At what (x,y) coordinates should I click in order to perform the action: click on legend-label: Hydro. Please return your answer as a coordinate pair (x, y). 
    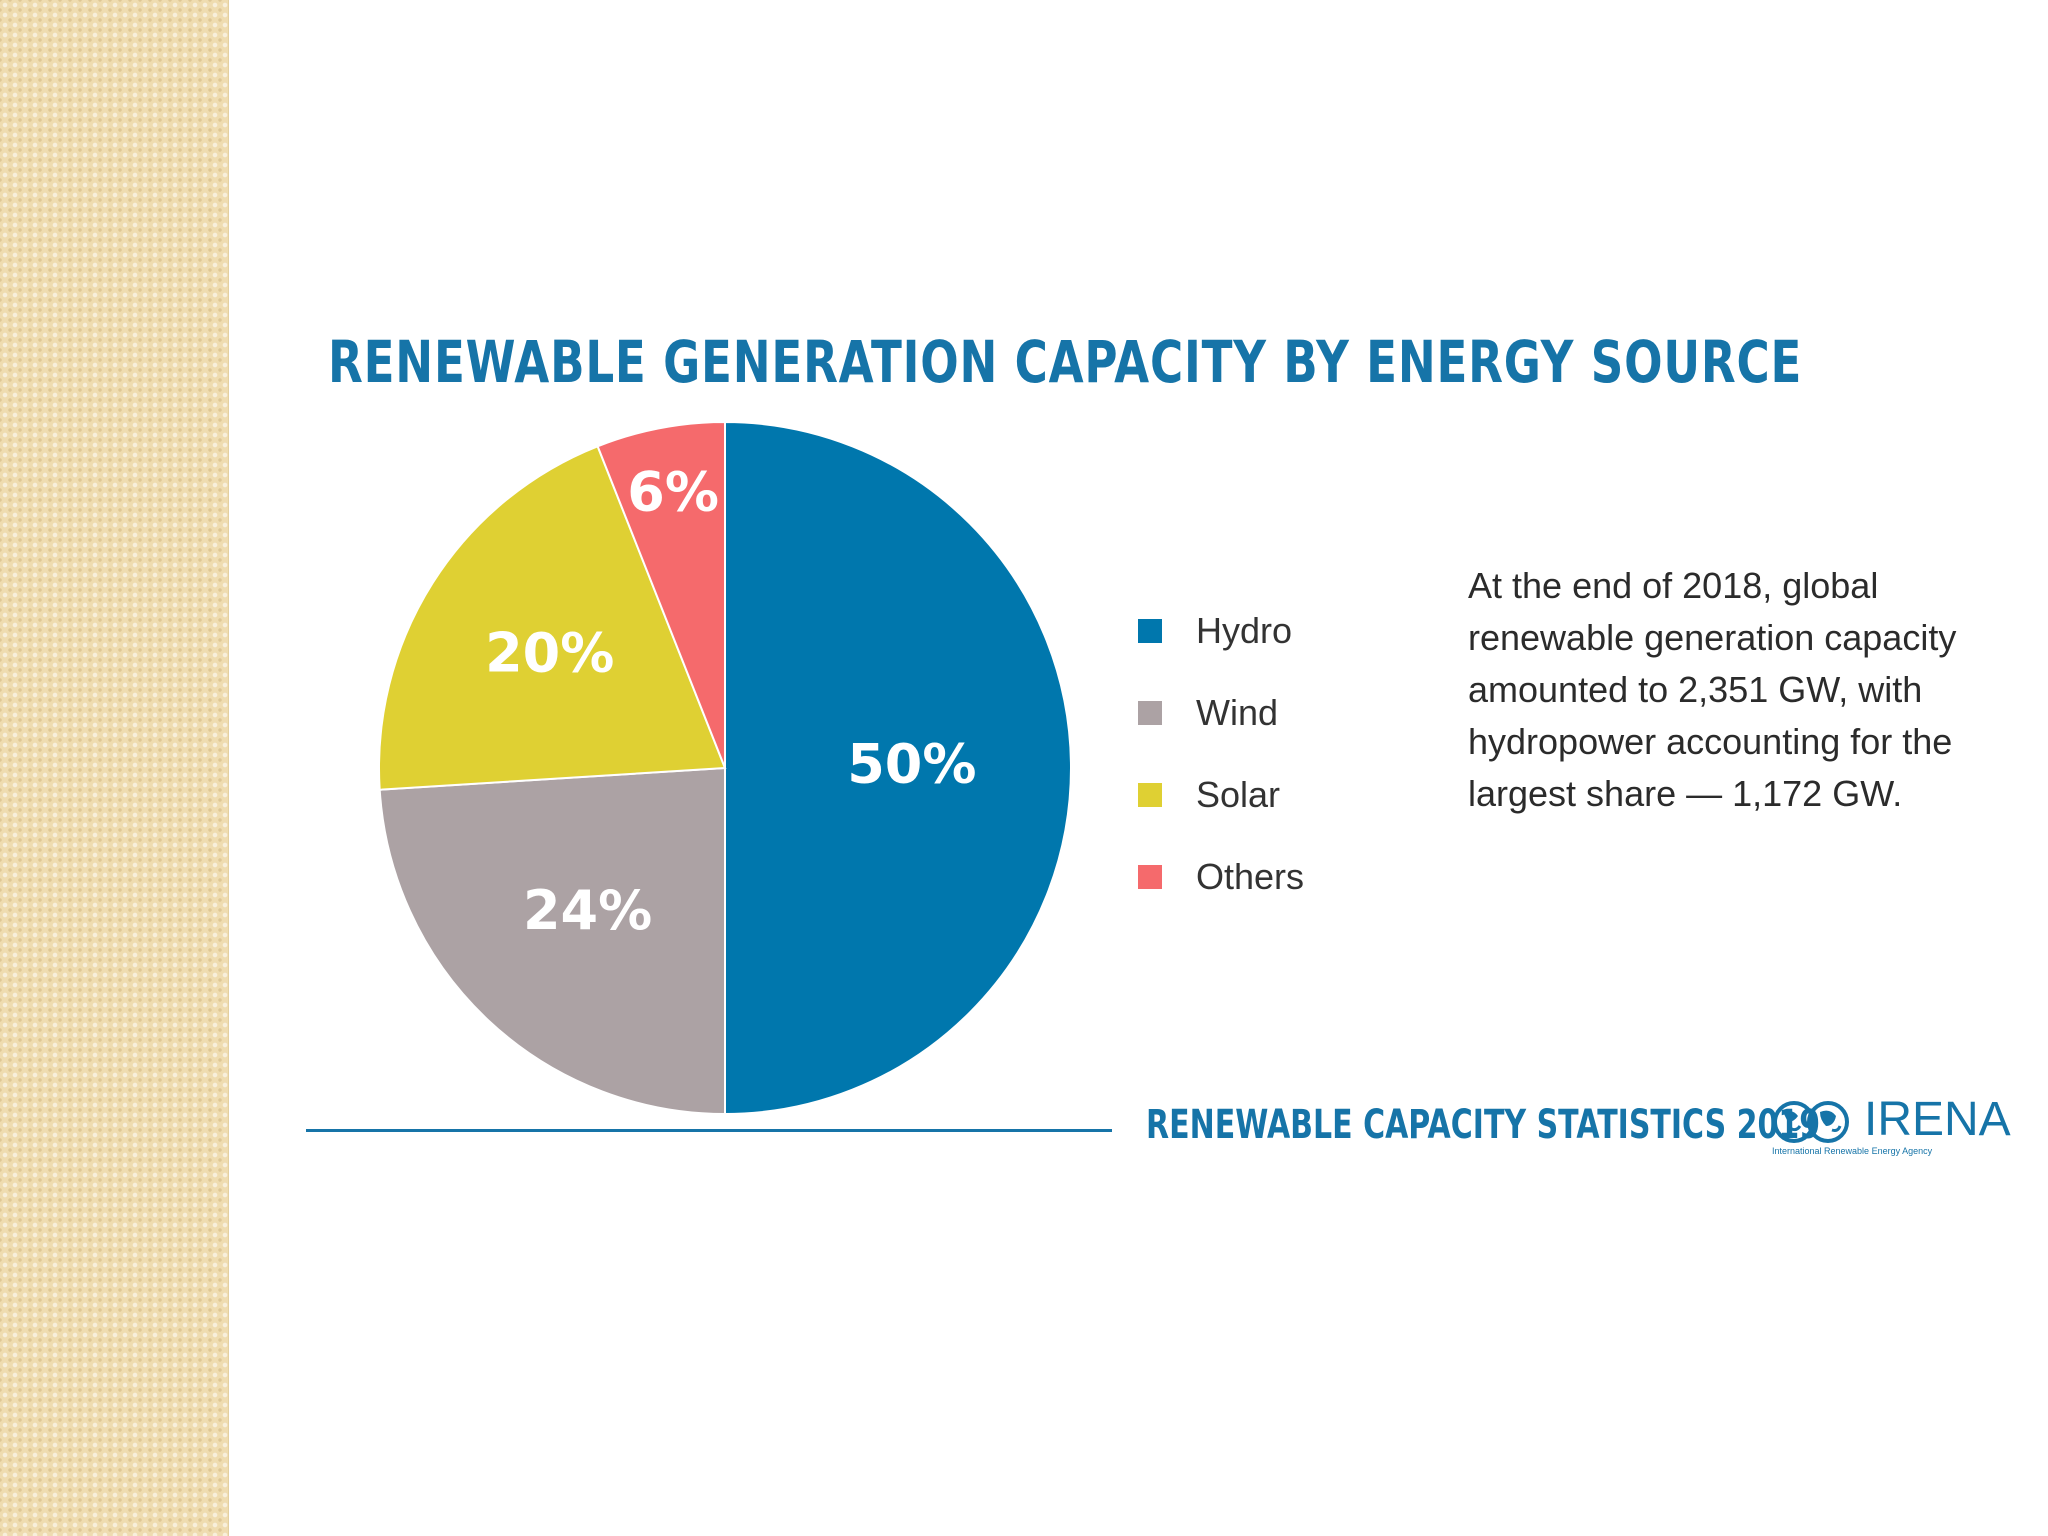
    Looking at the image, I should click on (1244, 630).